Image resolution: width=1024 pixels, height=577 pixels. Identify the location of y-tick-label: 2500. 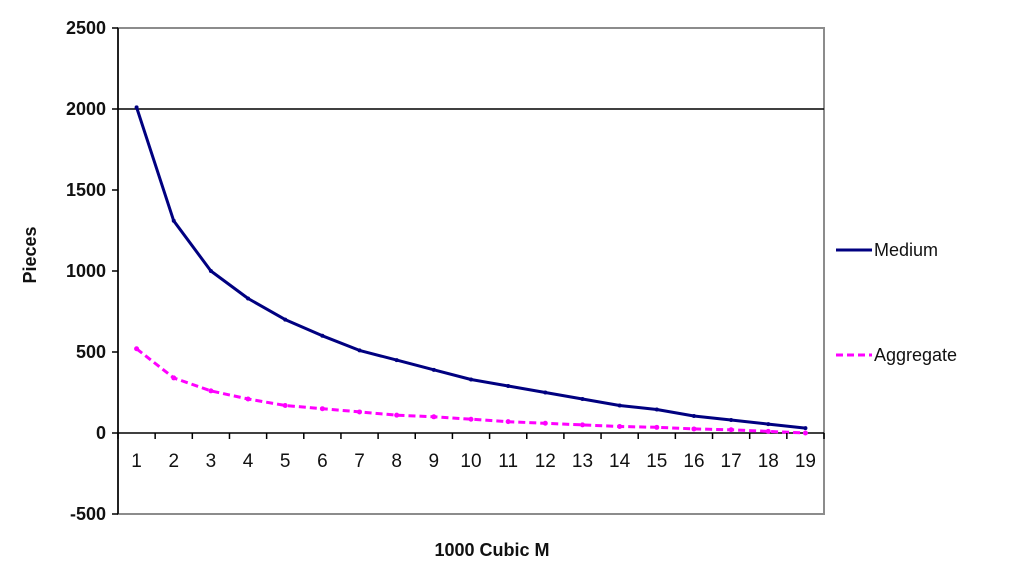
(86, 28).